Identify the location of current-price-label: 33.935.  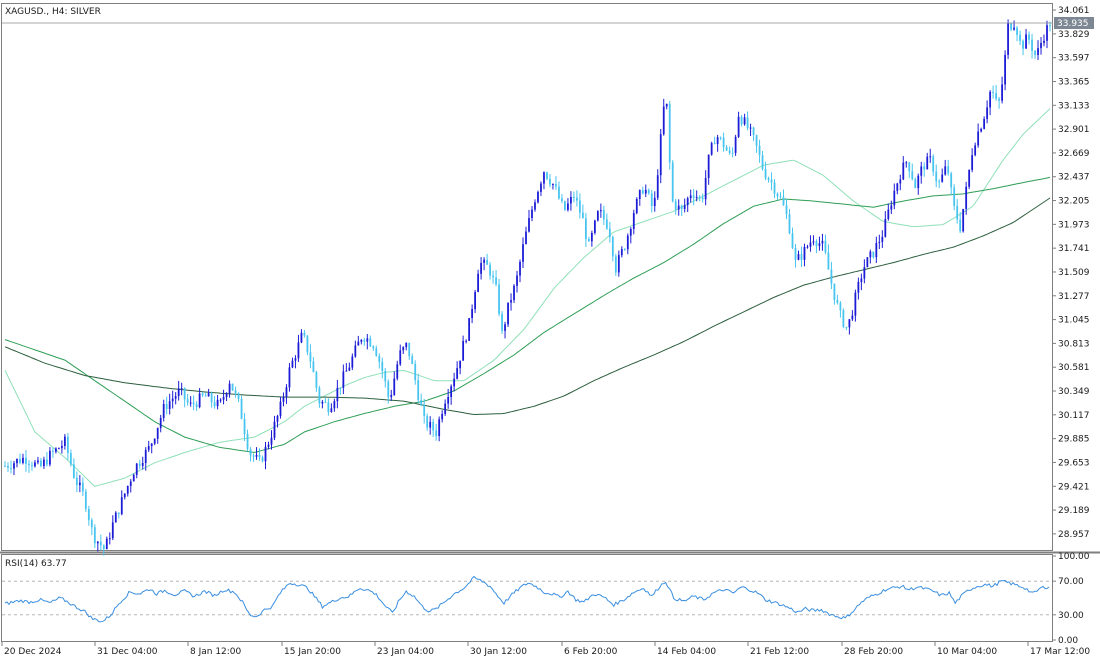
(1073, 24).